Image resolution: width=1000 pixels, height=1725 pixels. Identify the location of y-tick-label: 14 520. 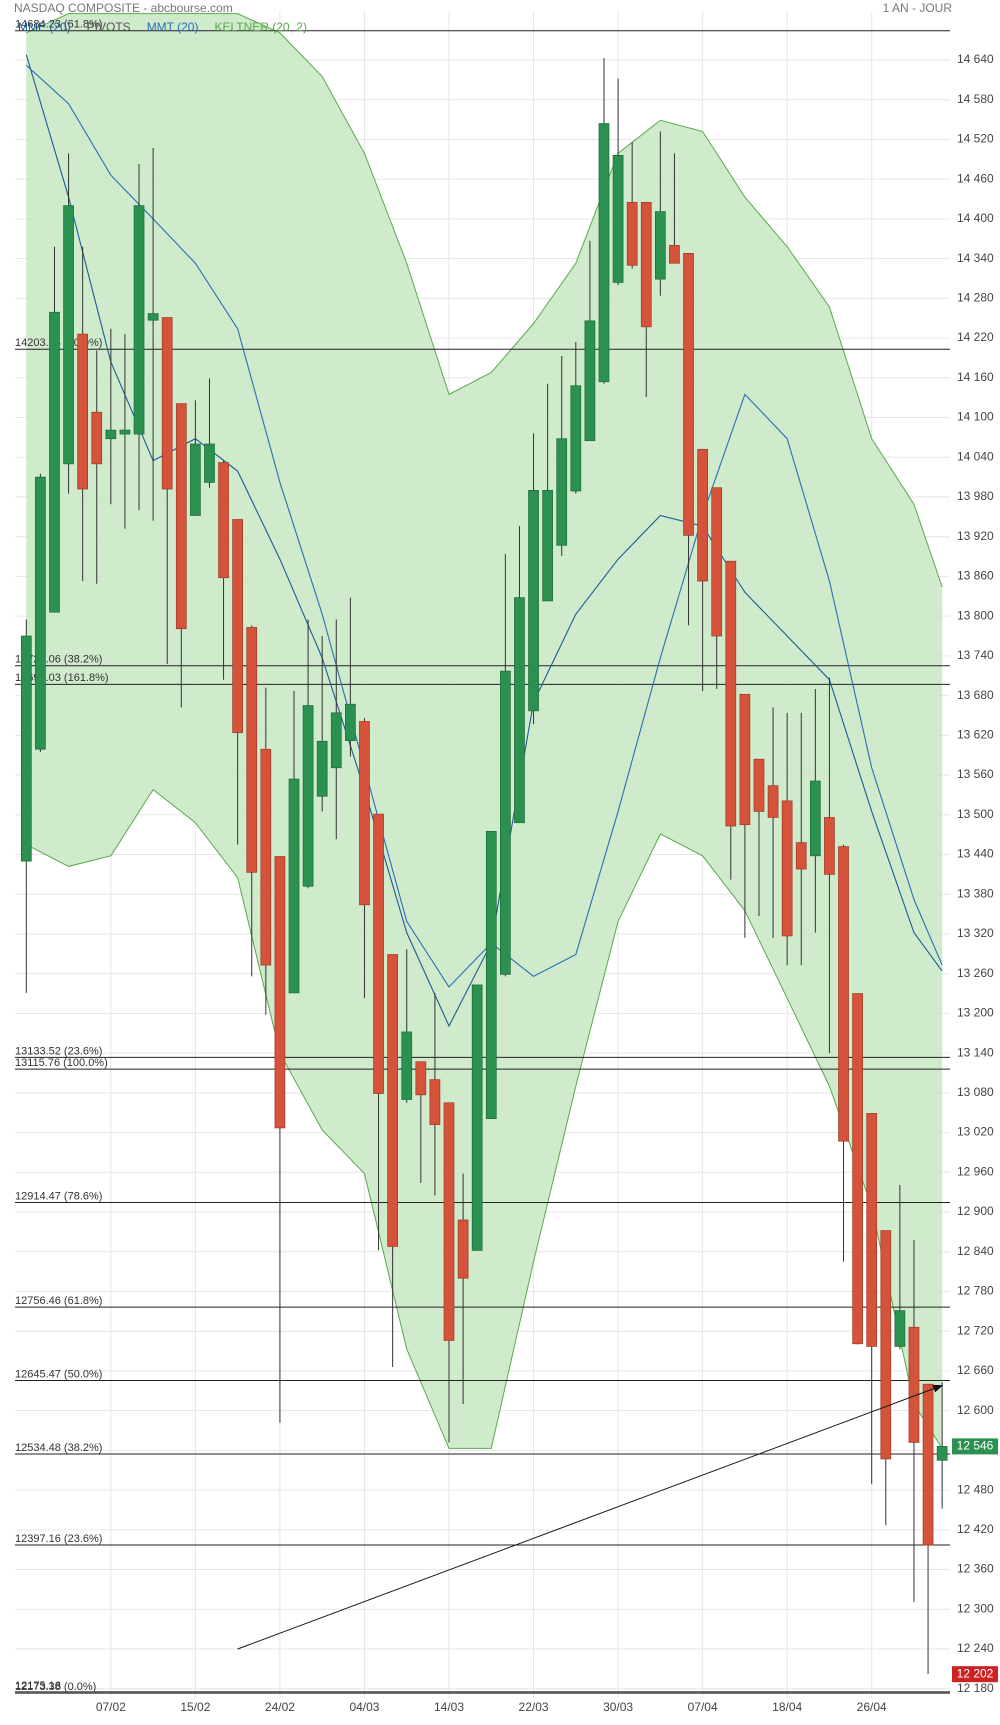
(975, 139).